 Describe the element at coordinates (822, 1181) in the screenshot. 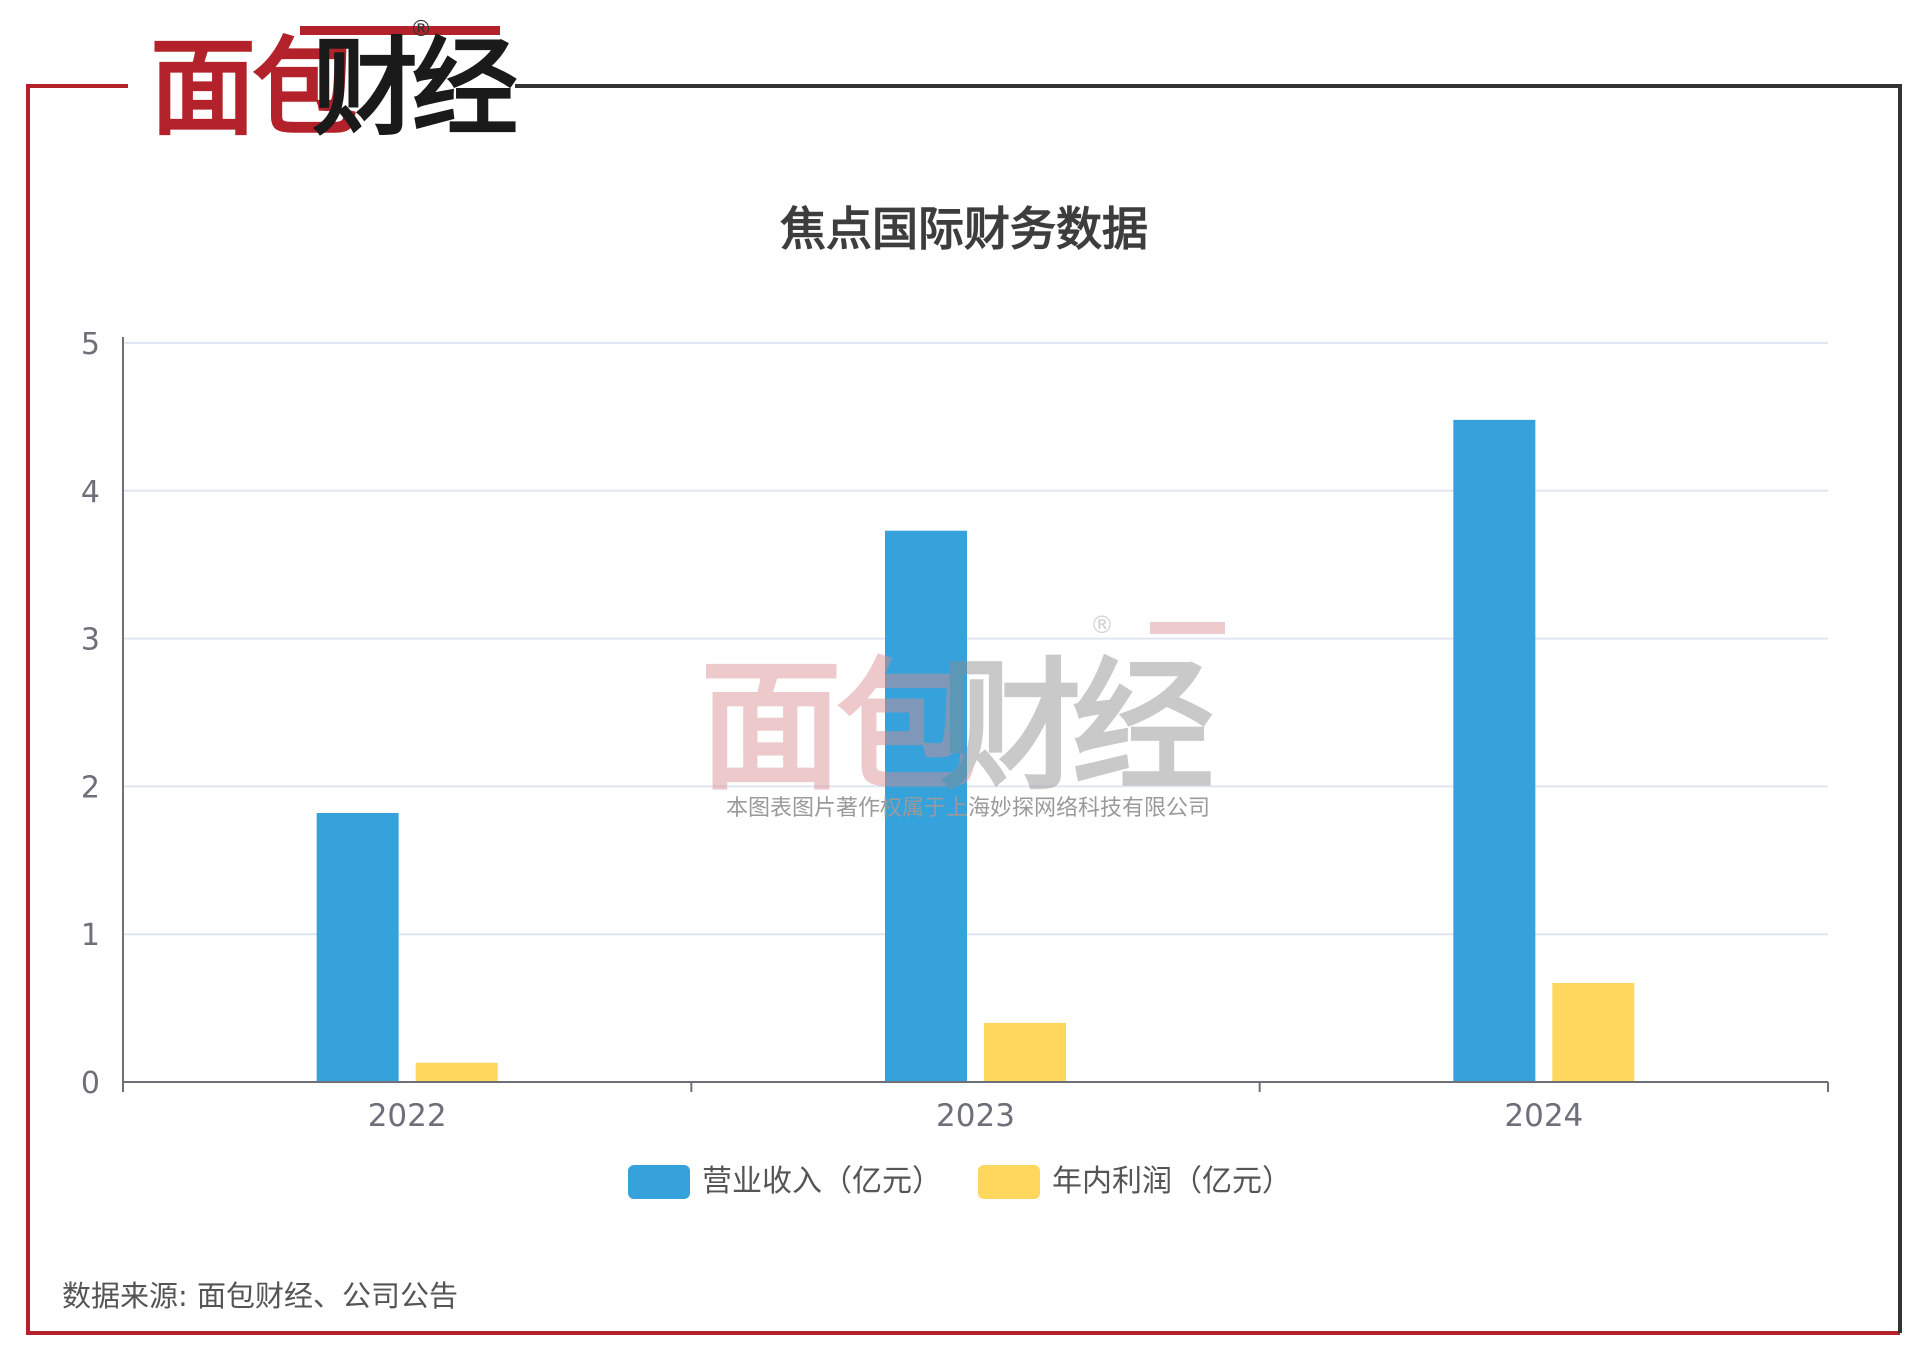

I see `legend-label-revenue: 营业收入（亿元）` at that location.